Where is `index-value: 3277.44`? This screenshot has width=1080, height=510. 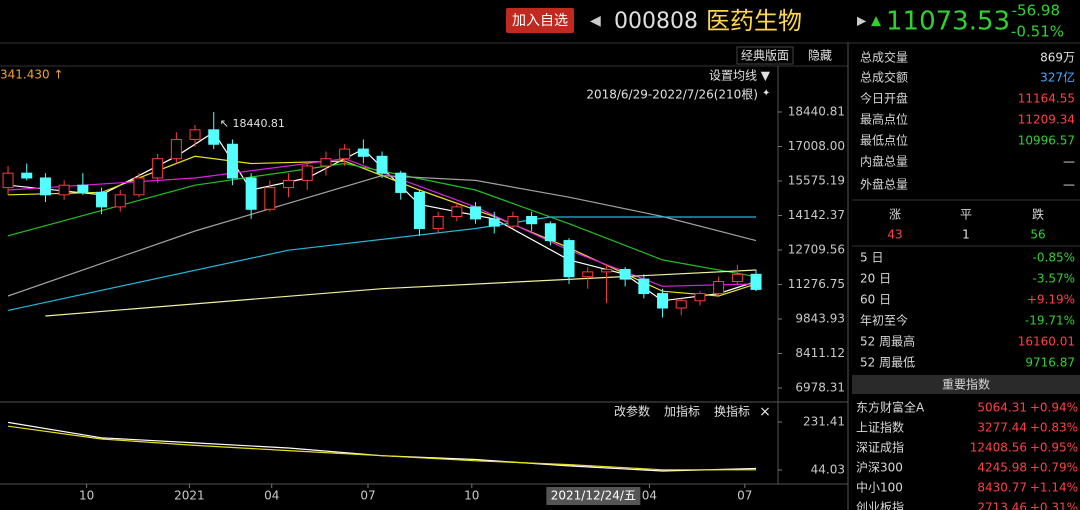
index-value: 3277.44 is located at coordinates (1002, 428).